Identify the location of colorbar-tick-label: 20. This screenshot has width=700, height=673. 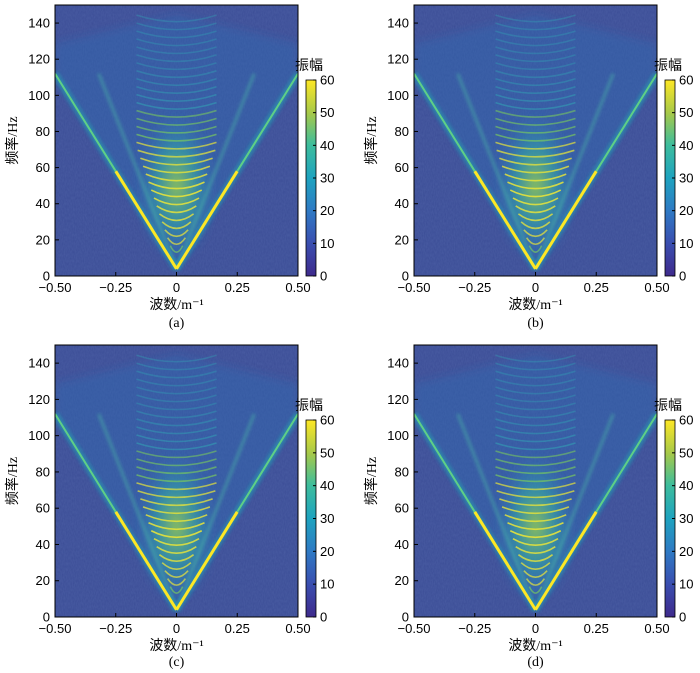
(327, 551).